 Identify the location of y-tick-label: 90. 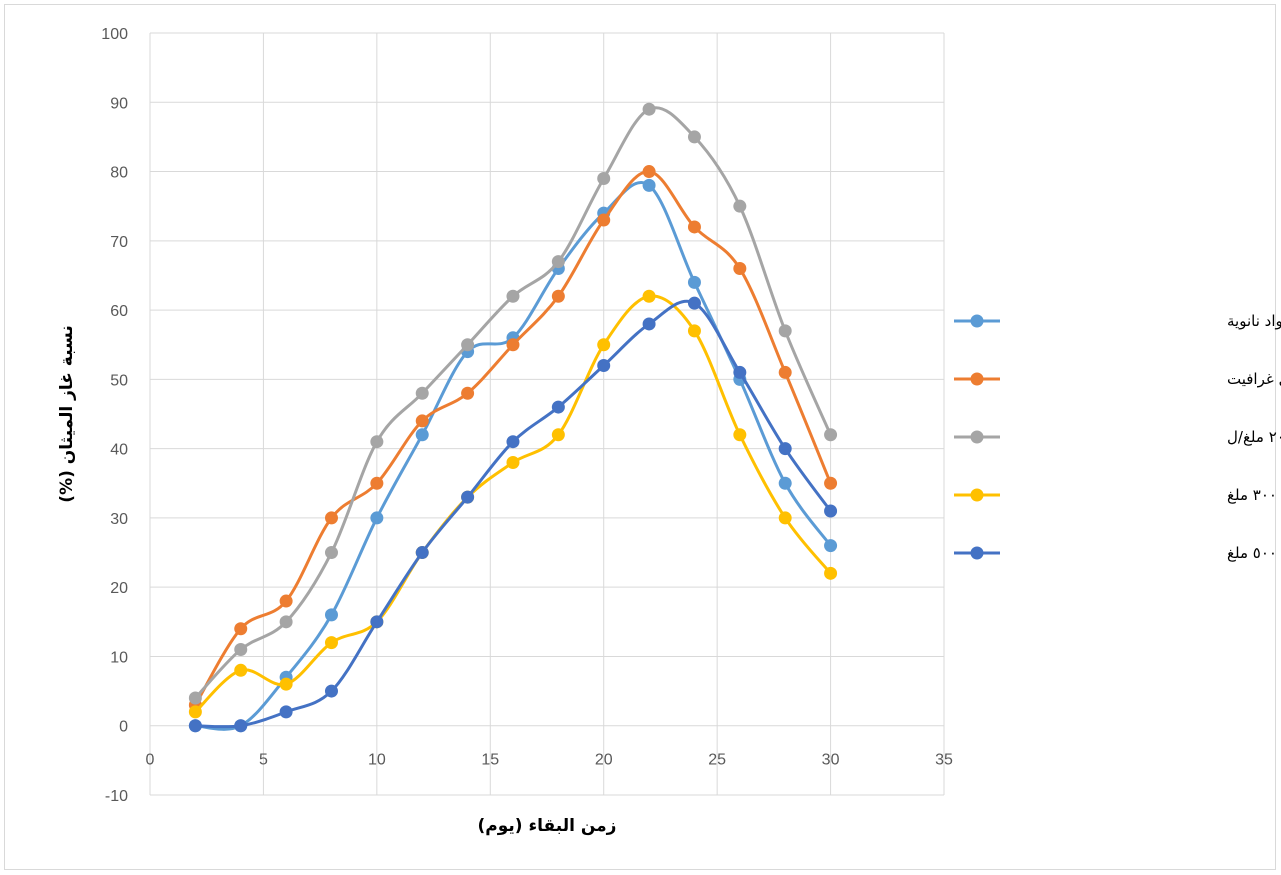
(119, 103).